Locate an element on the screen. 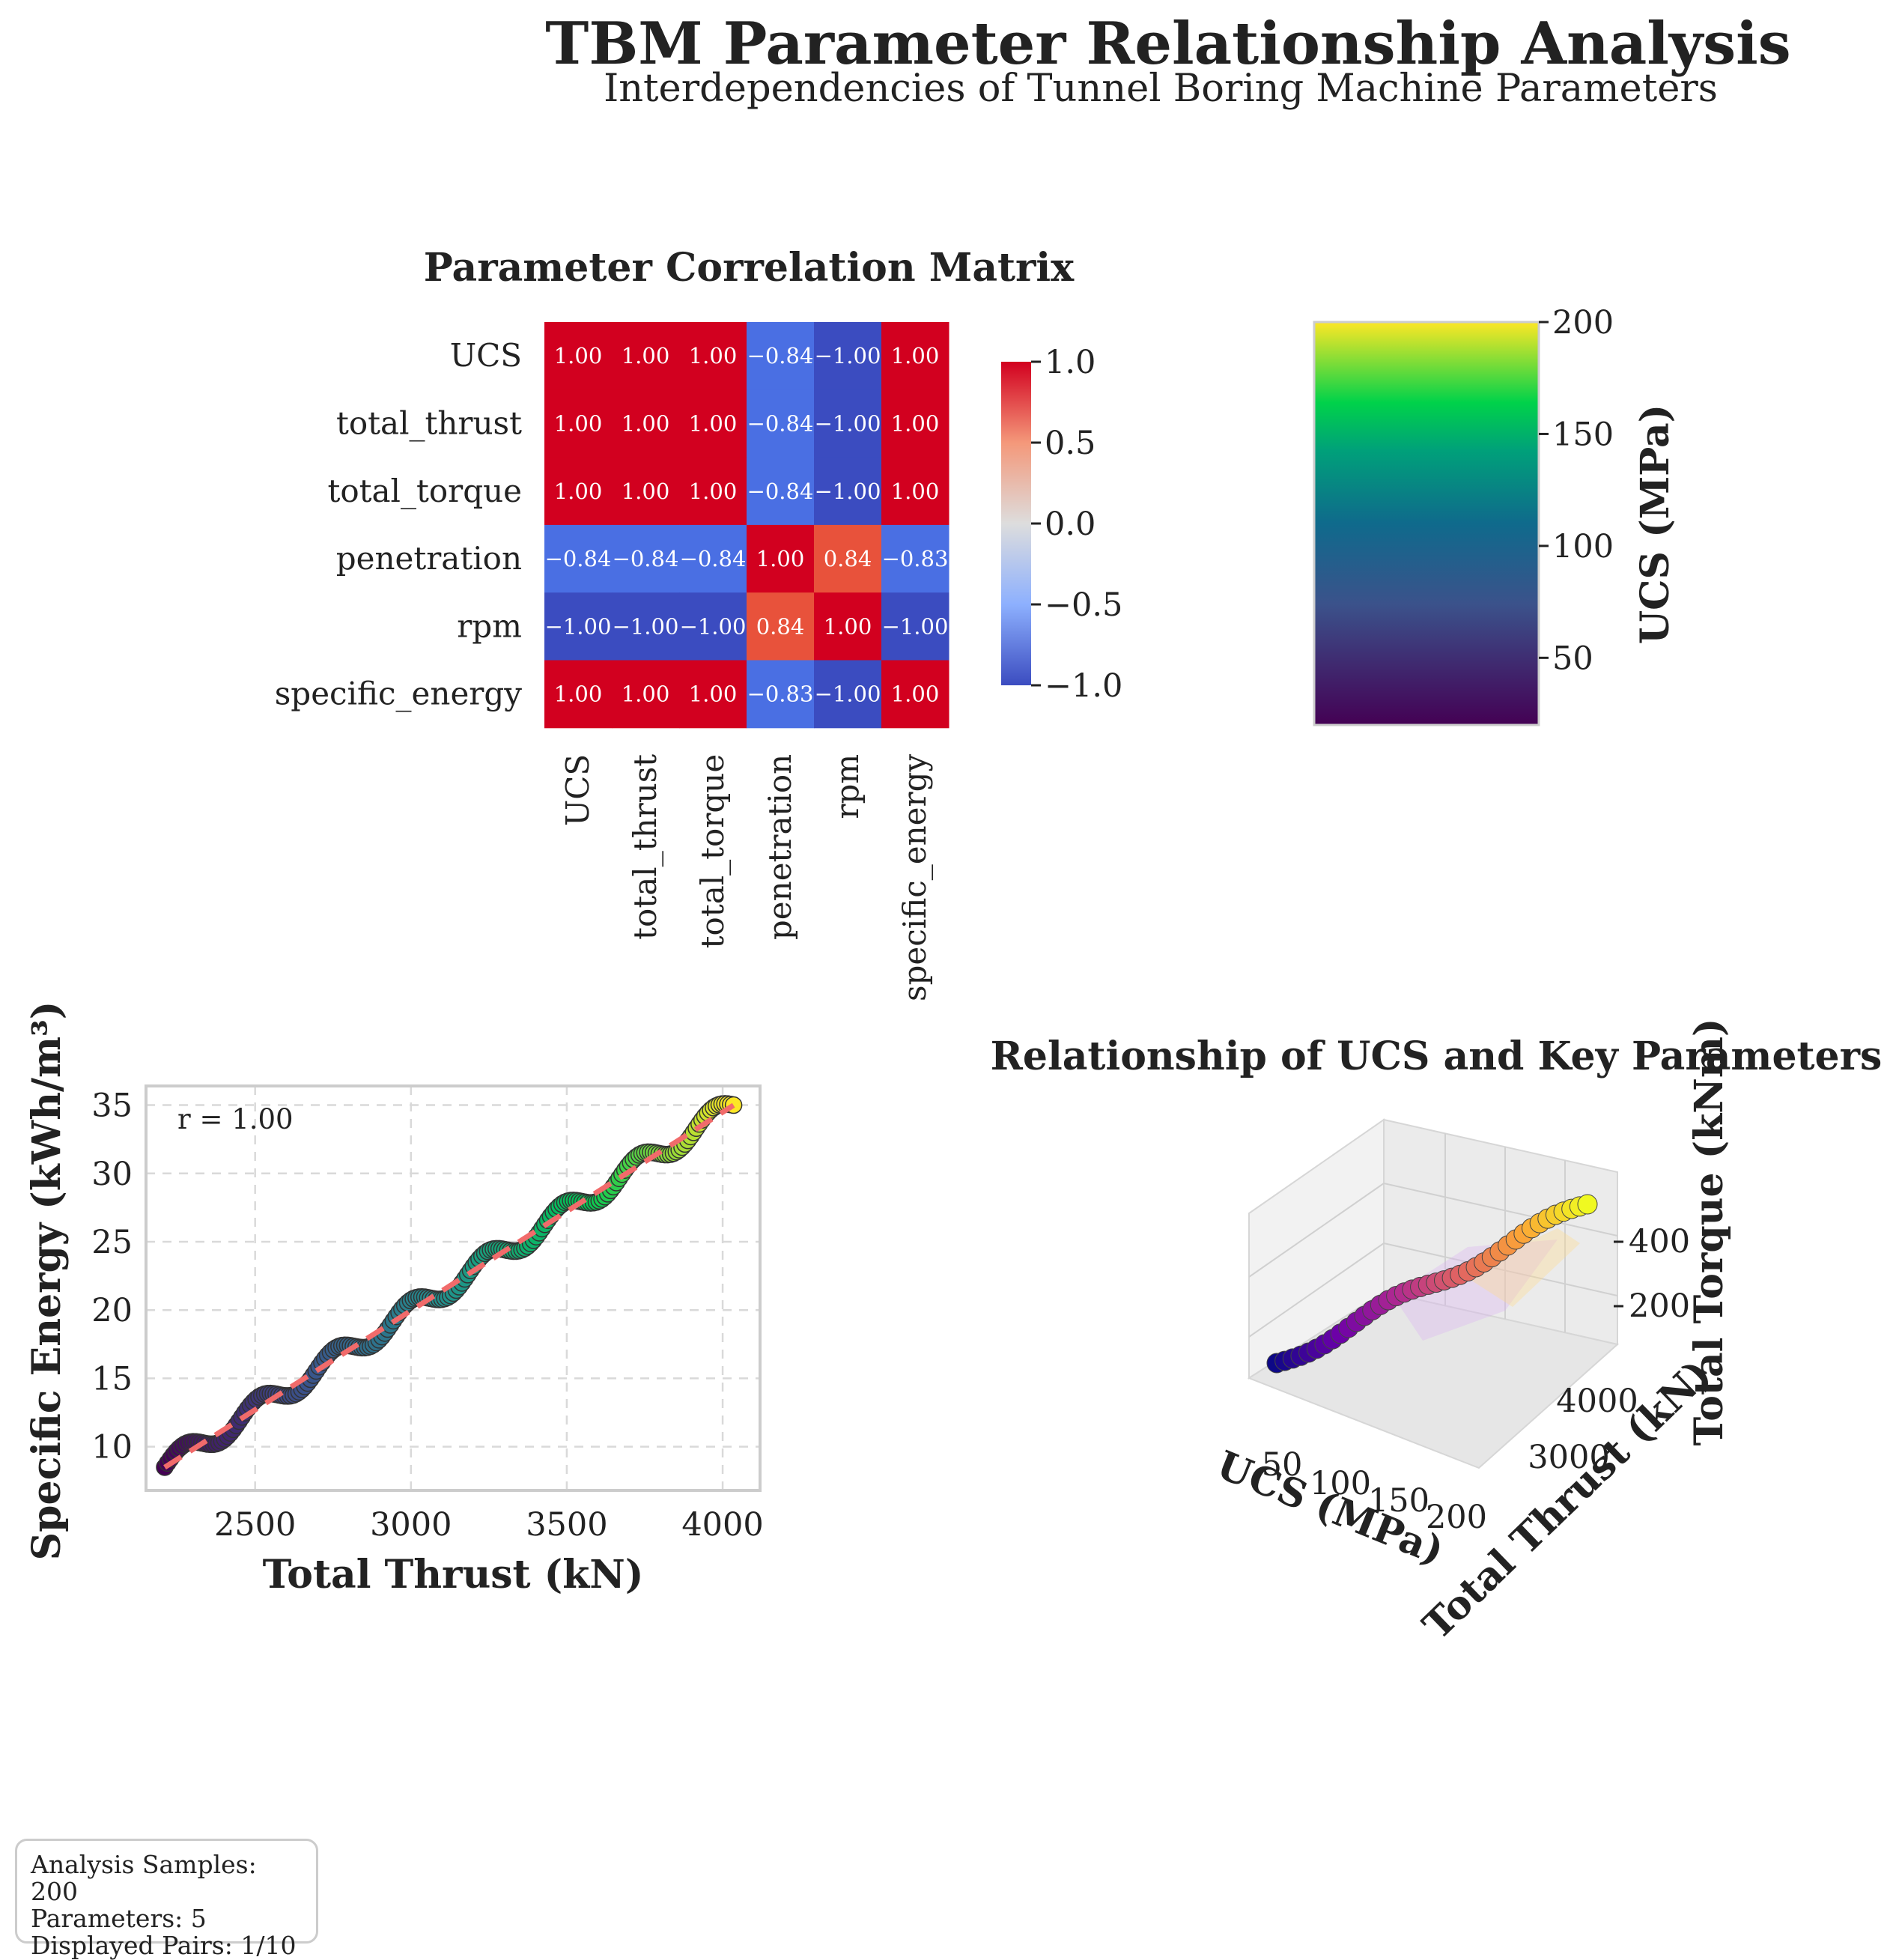 The image size is (1896, 1960). y-tick-label: 30 is located at coordinates (112, 1175).